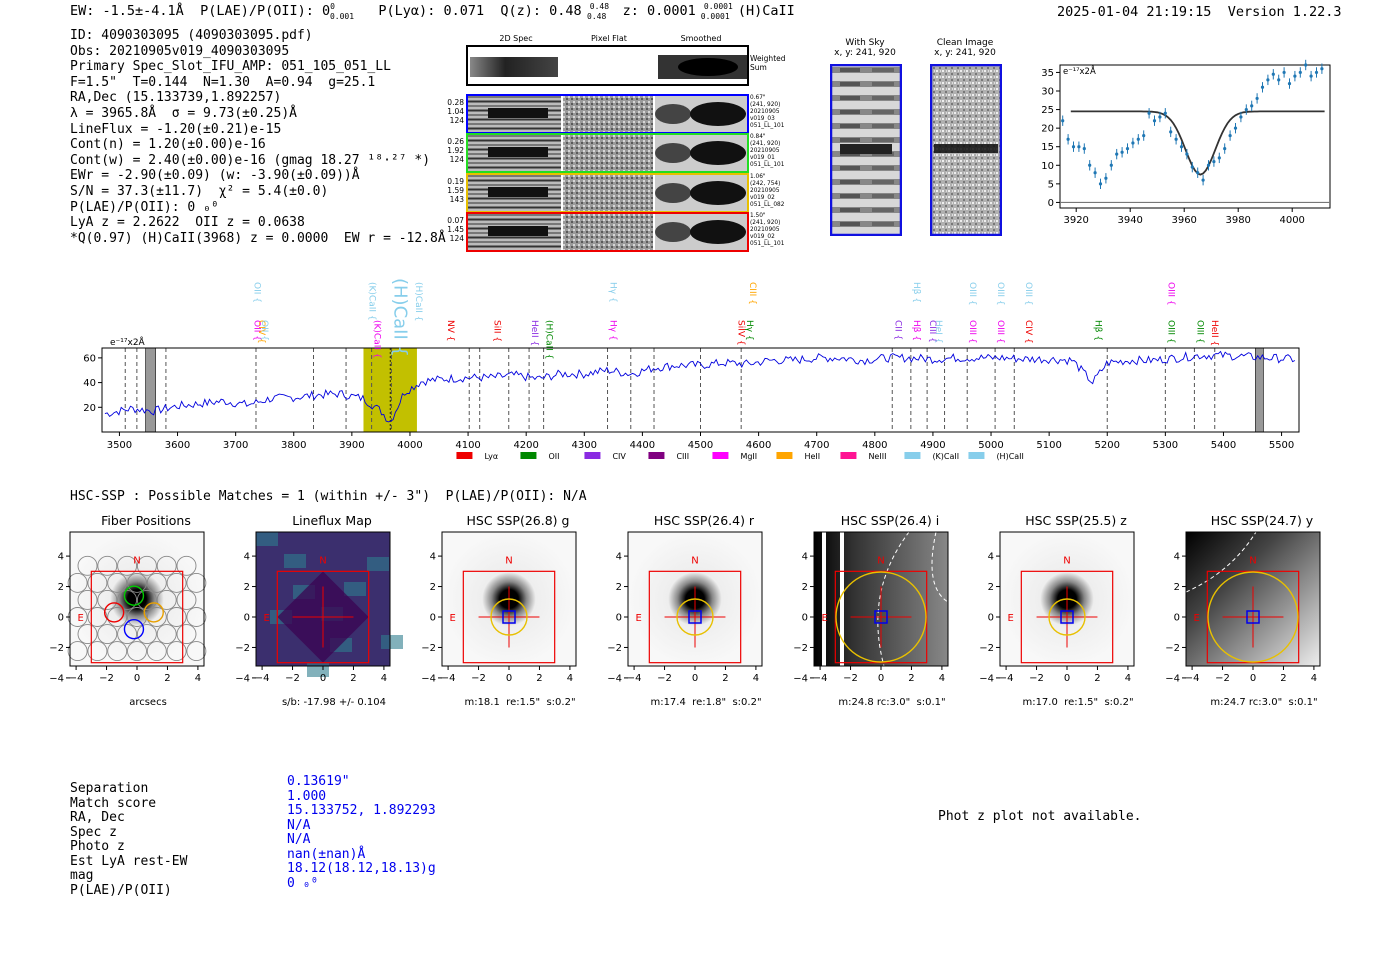 Image resolution: width=1400 pixels, height=953 pixels. What do you see at coordinates (874, 445) in the screenshot?
I see `spectrum-xtick-label: 4800` at bounding box center [874, 445].